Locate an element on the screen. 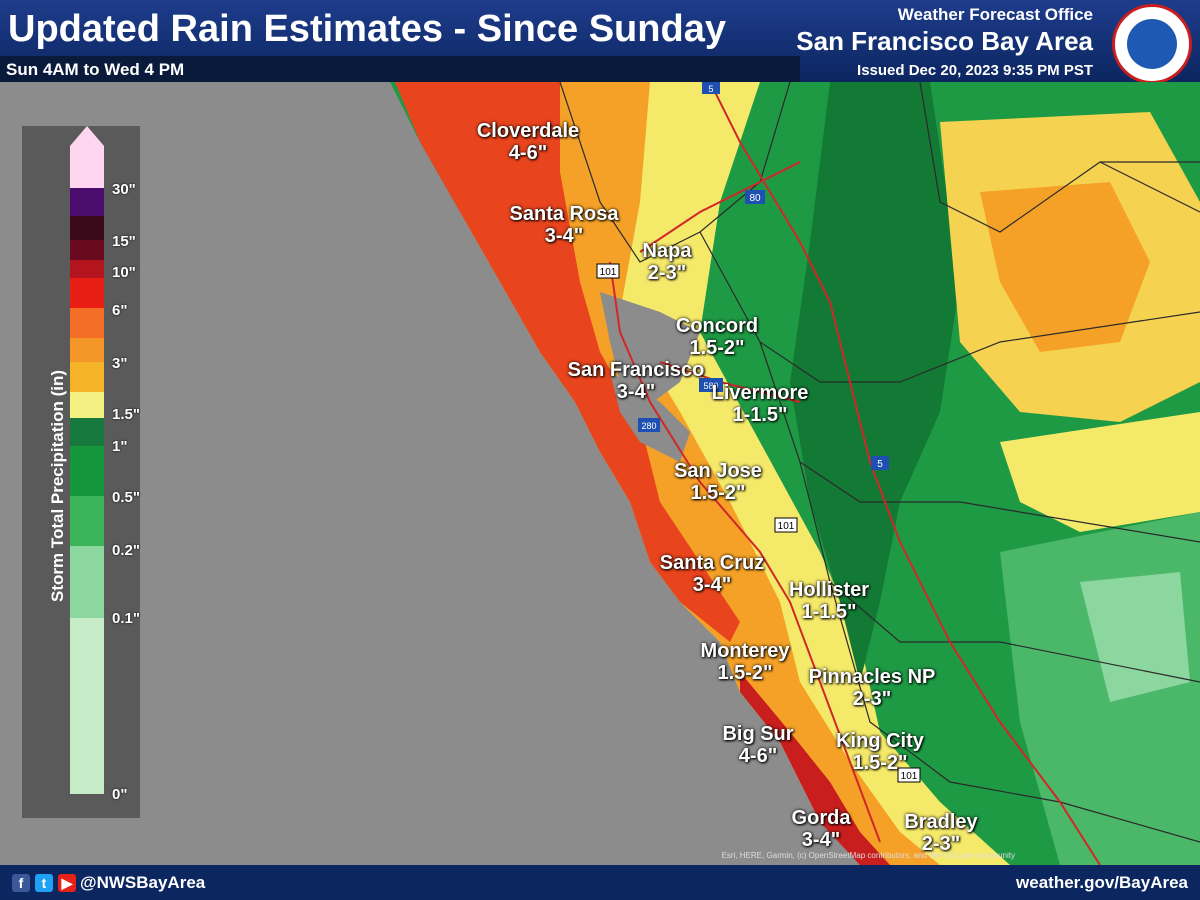  place-label-bradley: Bradley 2-3" is located at coordinates (940, 833).